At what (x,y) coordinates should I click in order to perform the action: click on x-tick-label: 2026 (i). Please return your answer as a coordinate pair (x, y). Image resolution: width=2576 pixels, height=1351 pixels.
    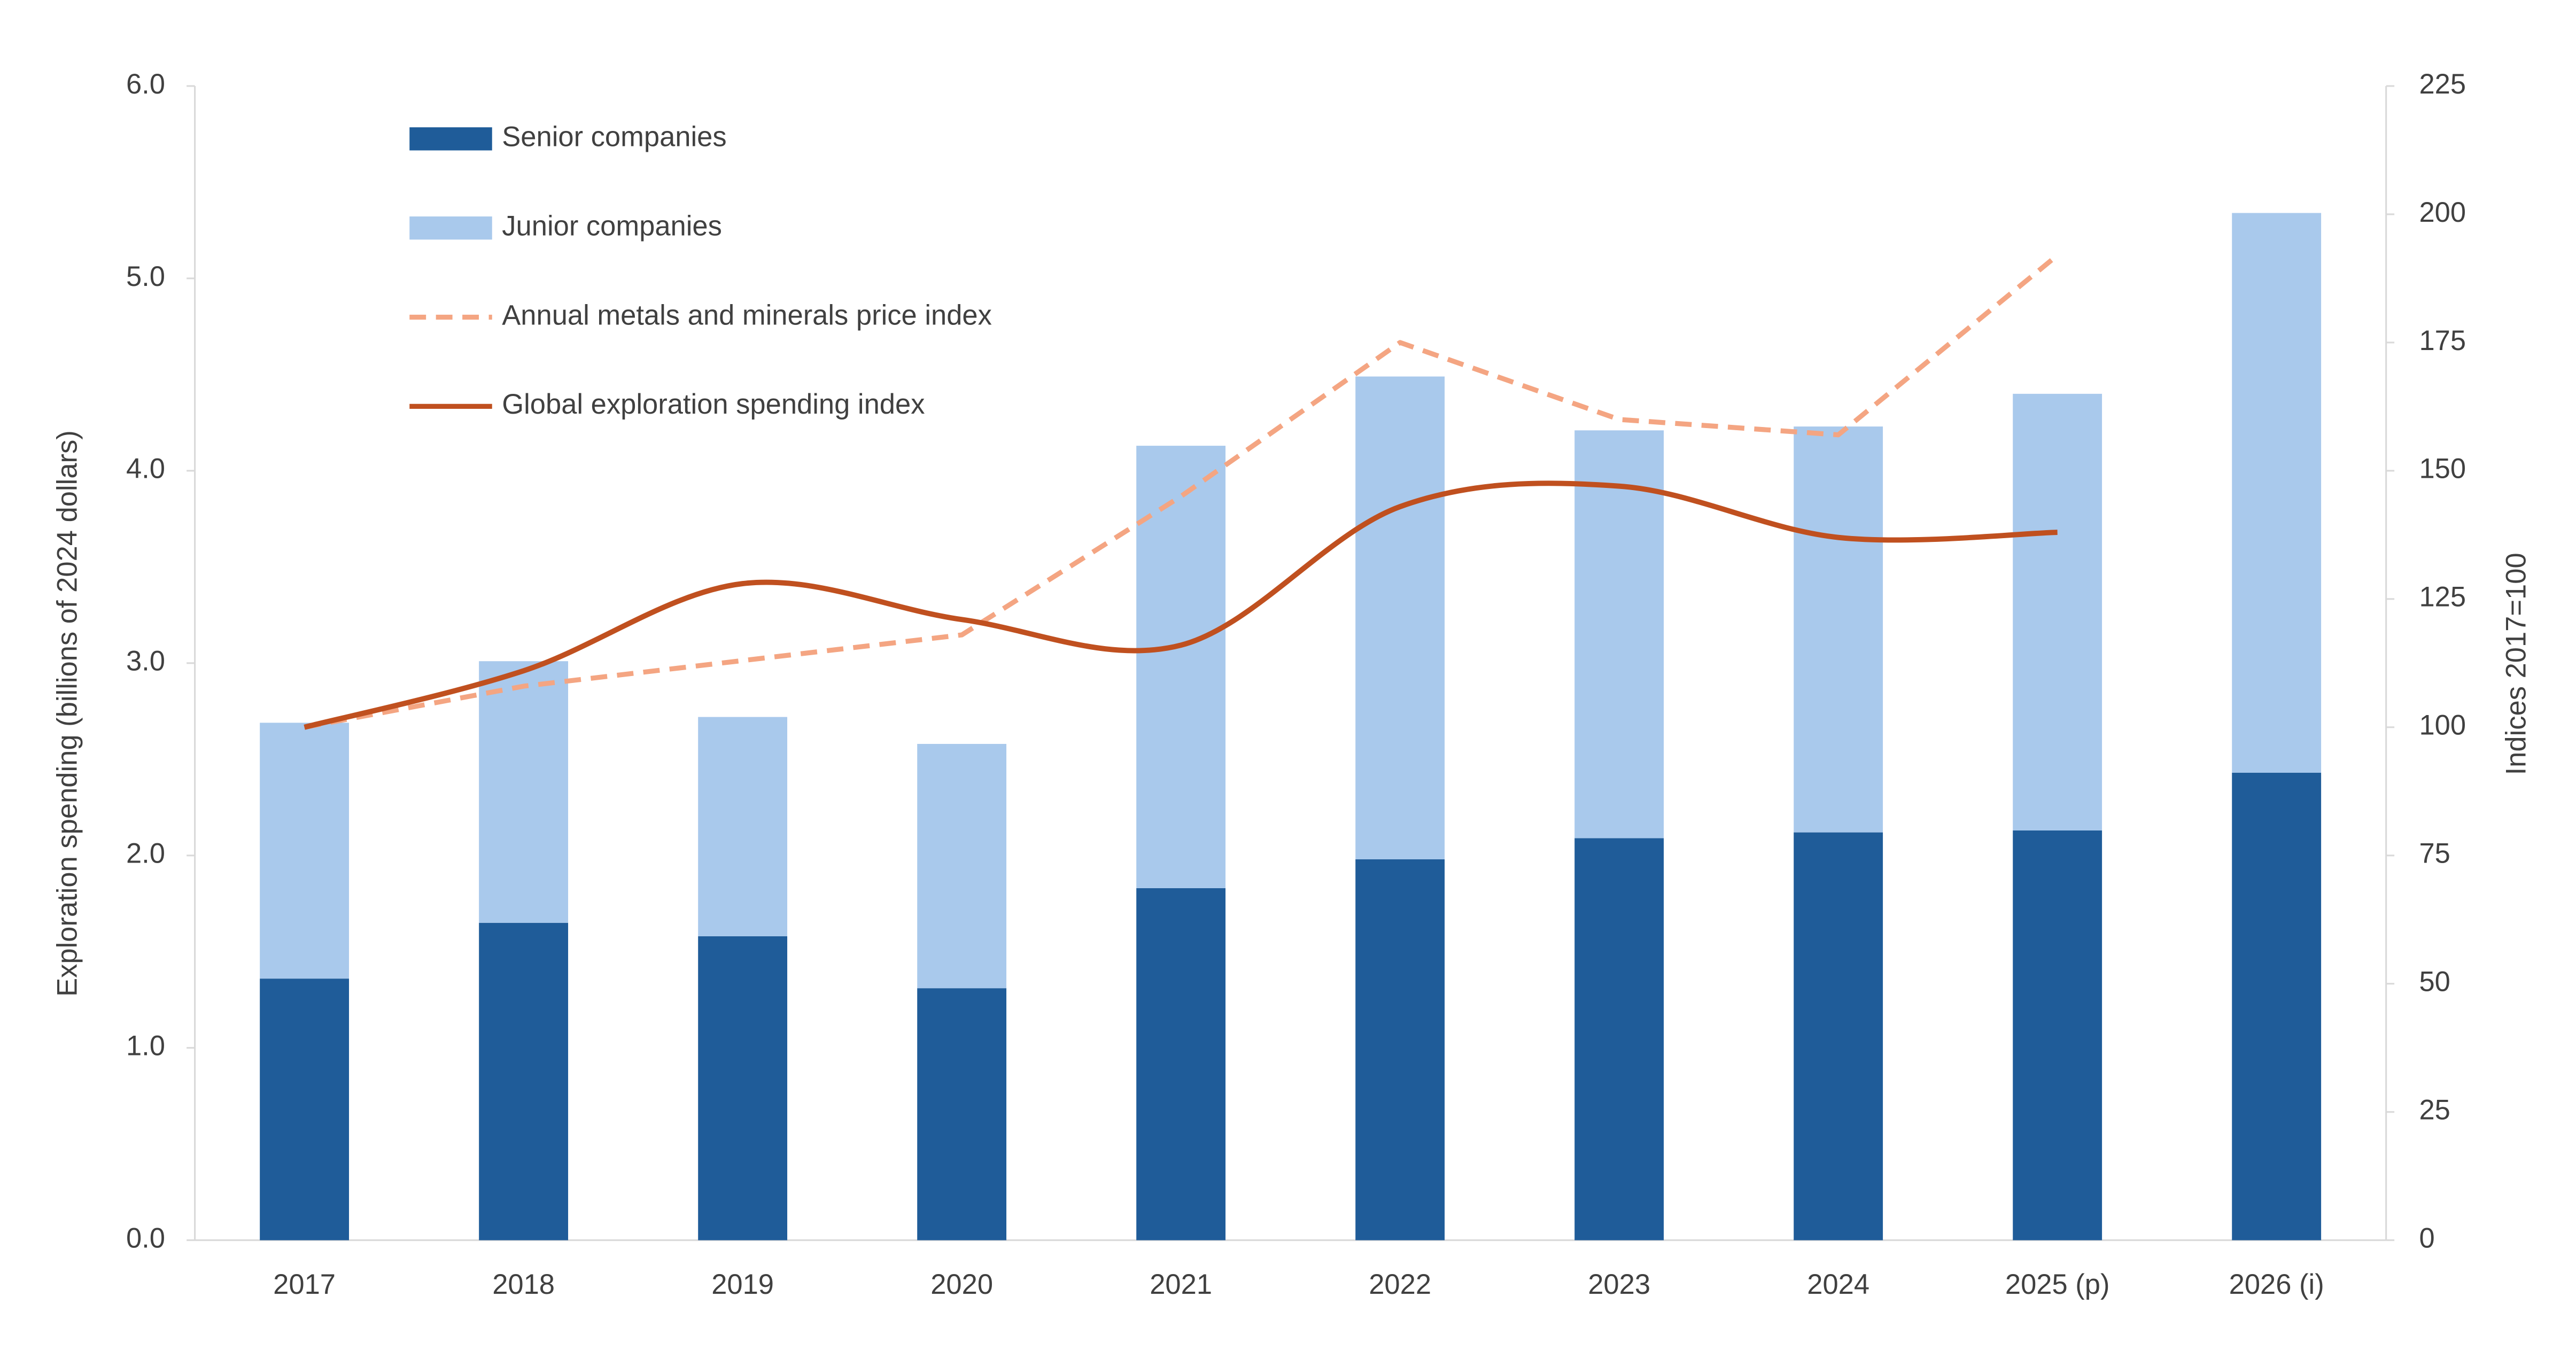
    Looking at the image, I should click on (2276, 1284).